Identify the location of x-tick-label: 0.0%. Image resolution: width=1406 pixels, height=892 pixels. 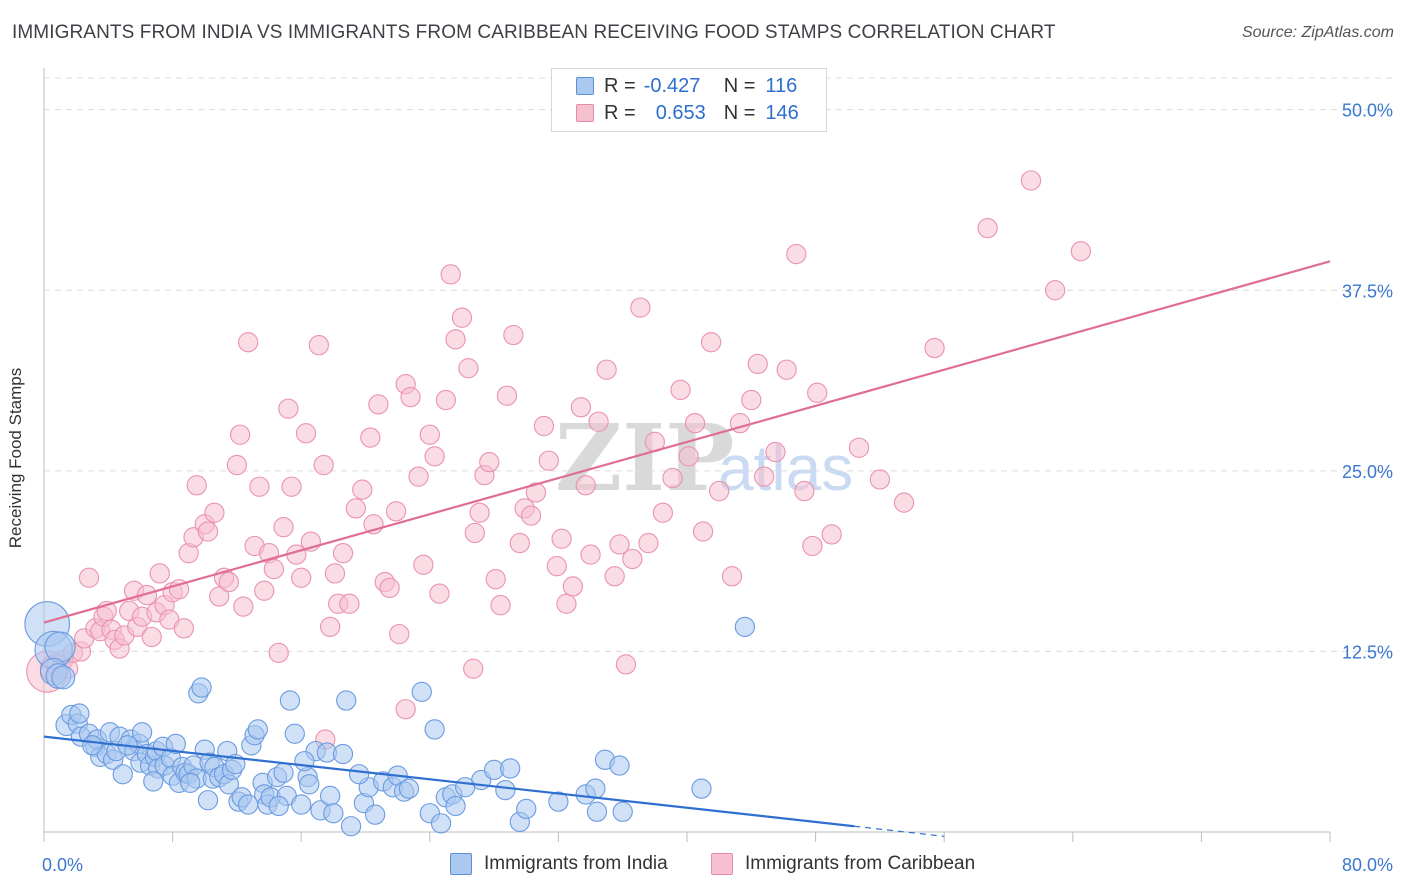
(62, 865).